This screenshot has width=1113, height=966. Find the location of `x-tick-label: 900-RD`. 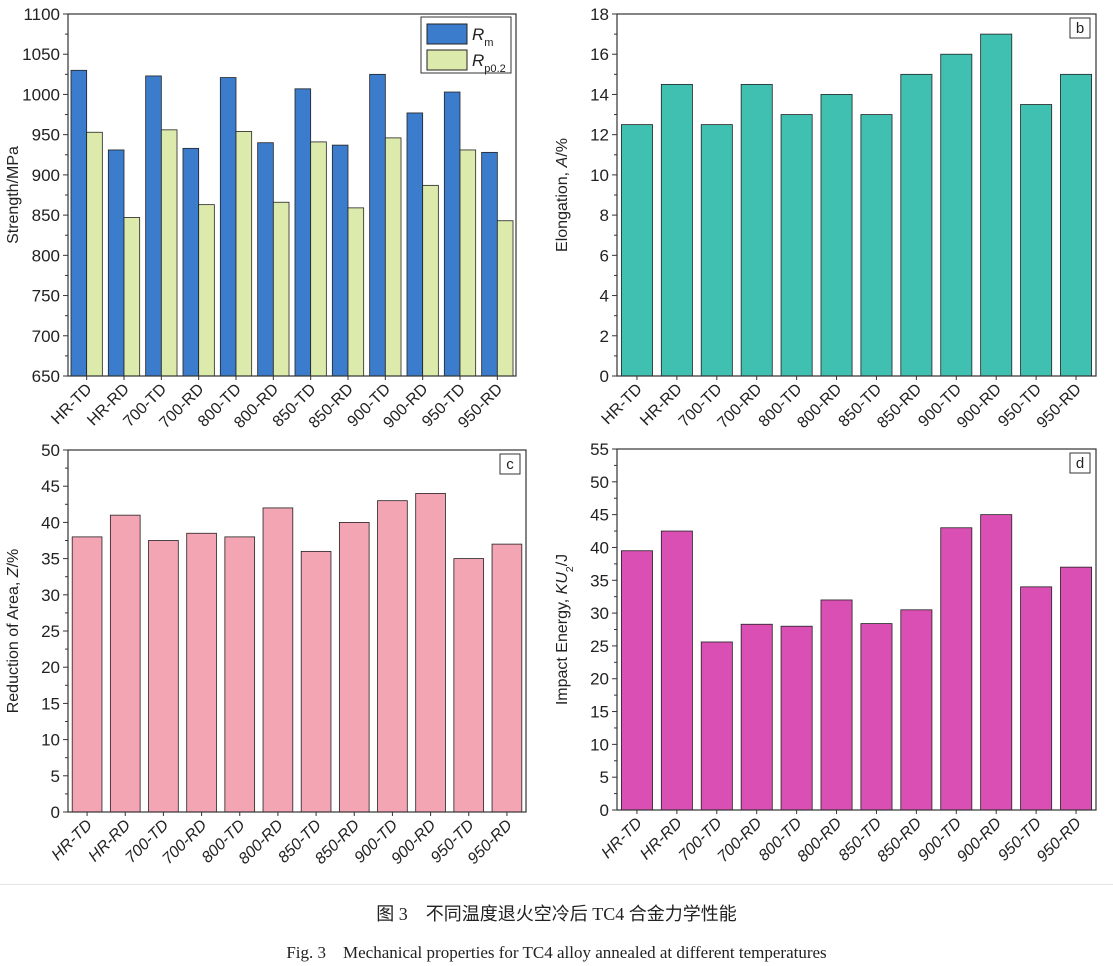

x-tick-label: 900-RD is located at coordinates (979, 839).